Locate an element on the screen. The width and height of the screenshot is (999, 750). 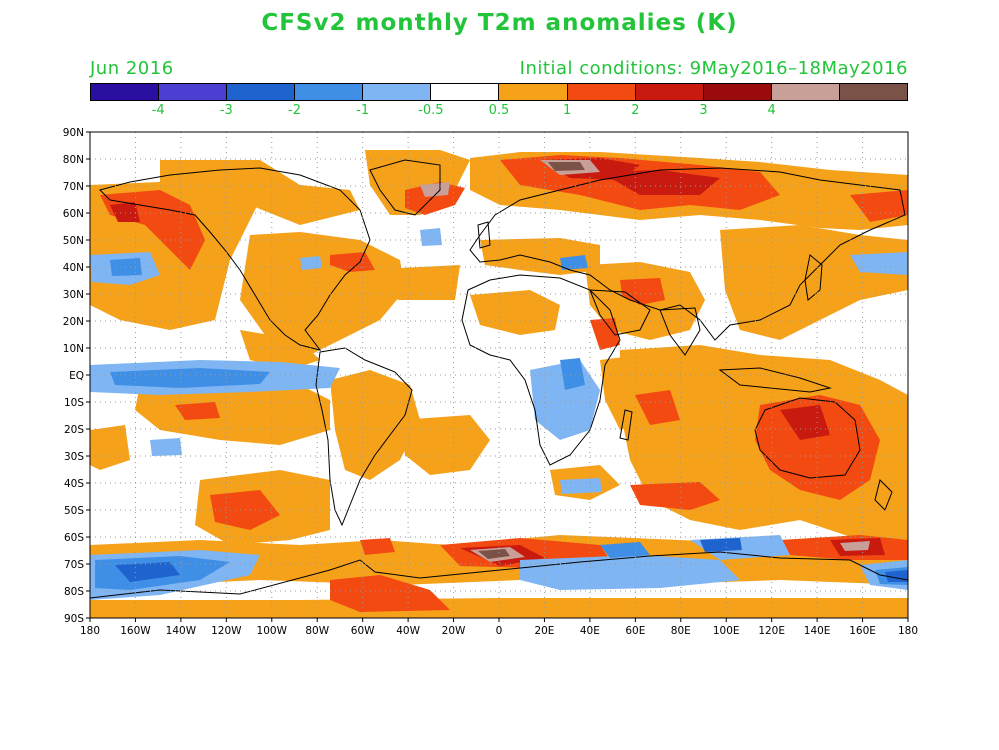
latitude-label: 80S is located at coordinates (74, 592).